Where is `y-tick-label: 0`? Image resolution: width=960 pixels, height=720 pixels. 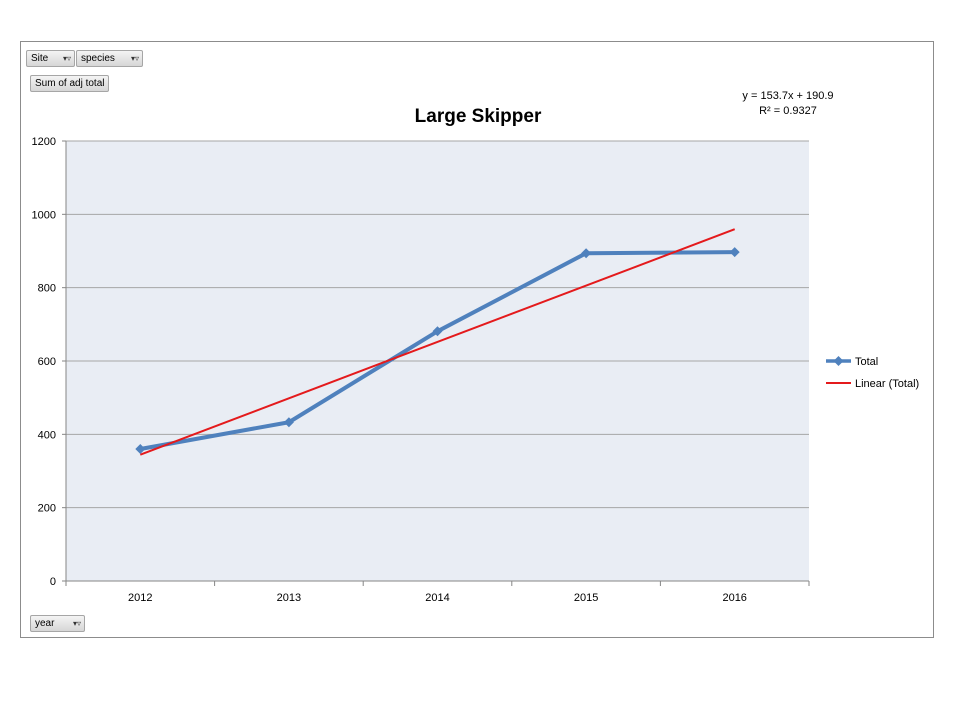
y-tick-label: 0 is located at coordinates (53, 582).